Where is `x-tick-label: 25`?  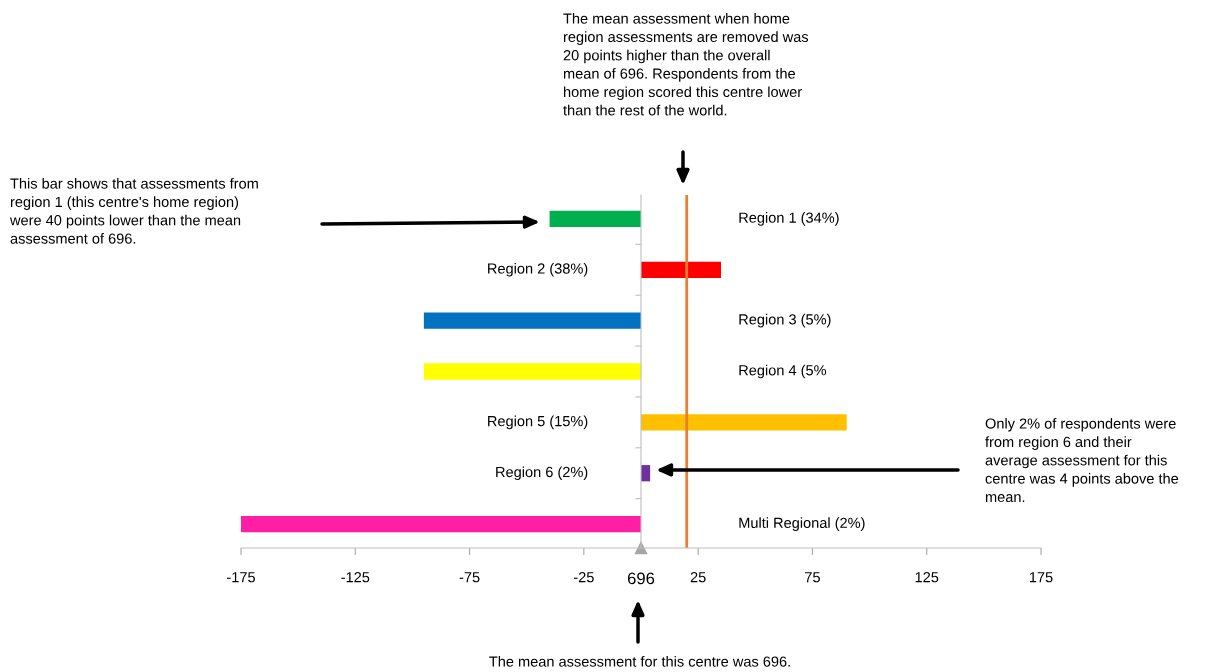
x-tick-label: 25 is located at coordinates (698, 577).